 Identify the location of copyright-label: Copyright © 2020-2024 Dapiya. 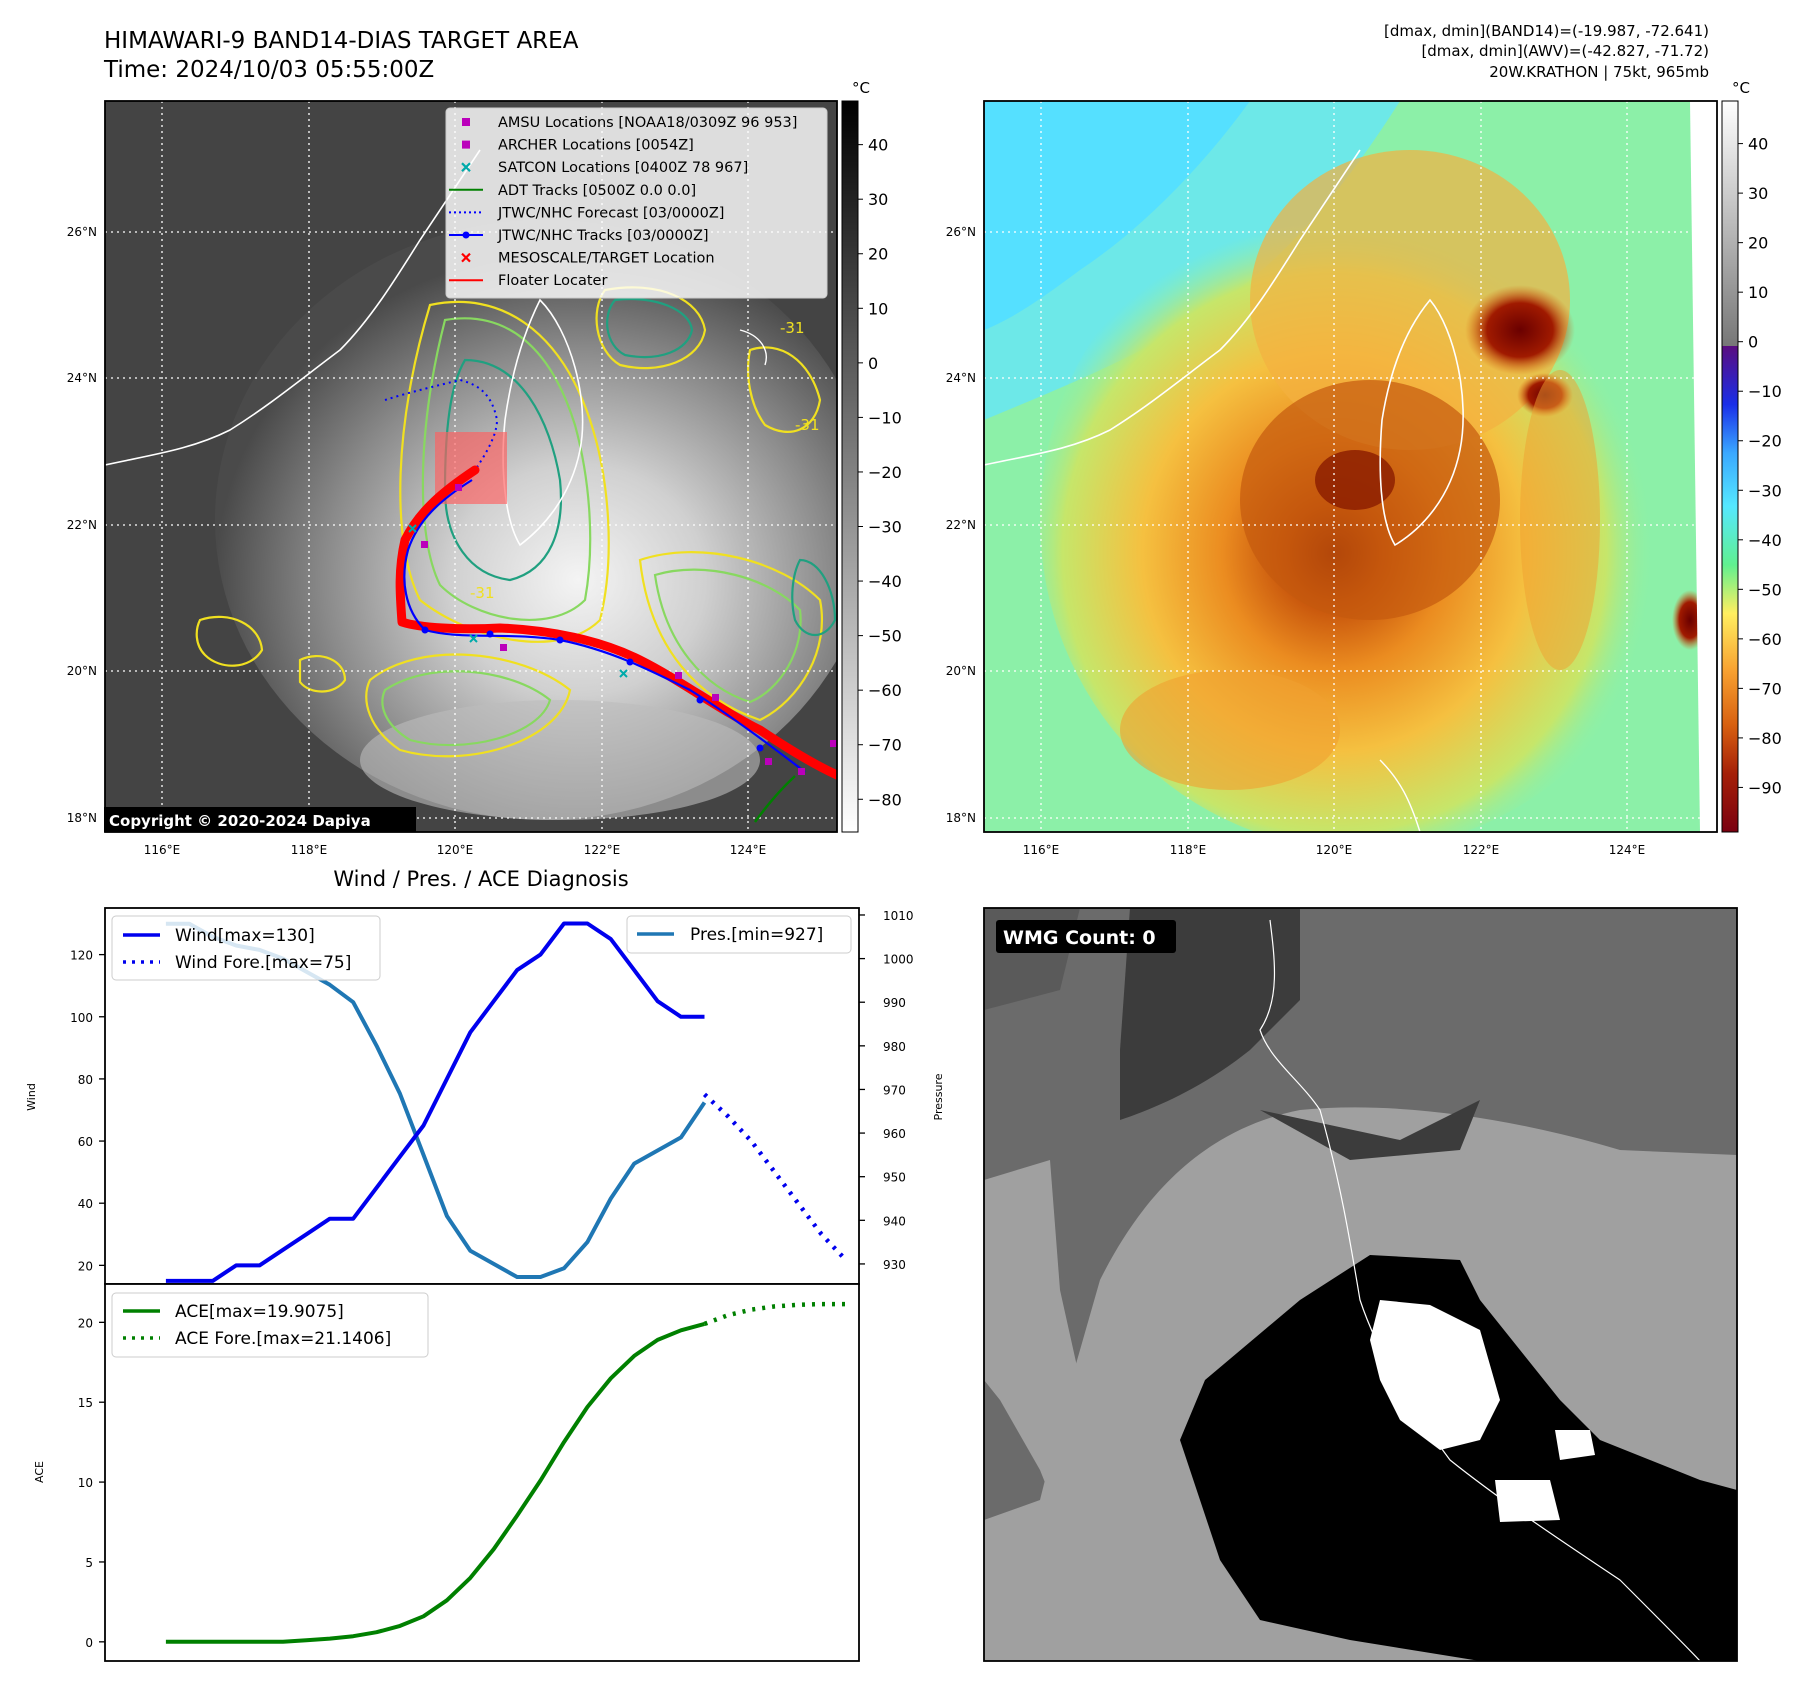
(240, 821).